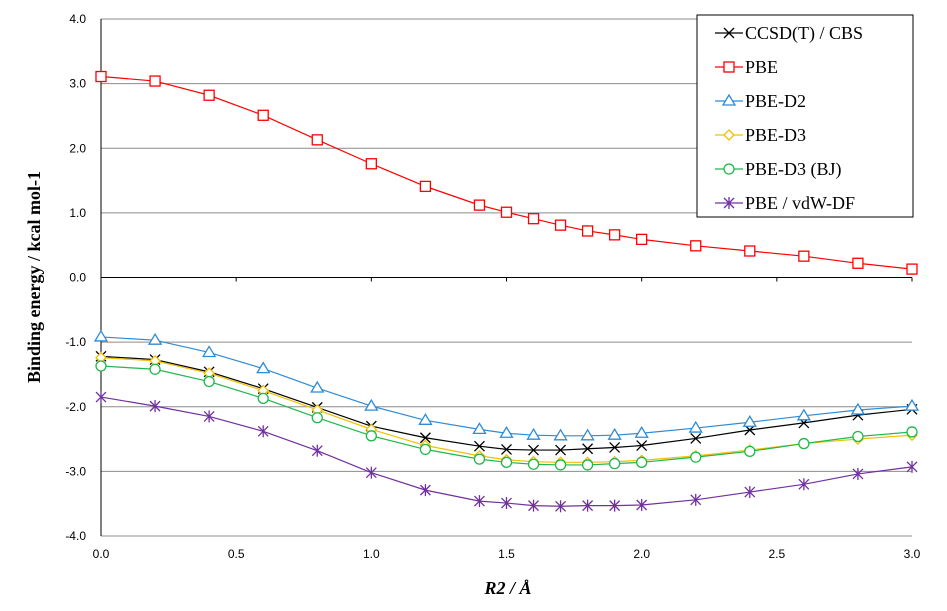 The height and width of the screenshot is (611, 947). I want to click on y-tick-label: -4.0, so click(75, 536).